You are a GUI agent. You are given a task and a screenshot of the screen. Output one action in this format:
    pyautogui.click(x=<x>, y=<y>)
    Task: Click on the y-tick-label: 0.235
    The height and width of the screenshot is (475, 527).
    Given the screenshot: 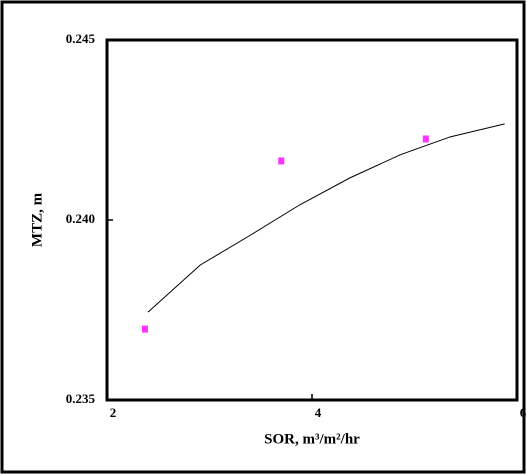 What is the action you would take?
    pyautogui.click(x=81, y=398)
    